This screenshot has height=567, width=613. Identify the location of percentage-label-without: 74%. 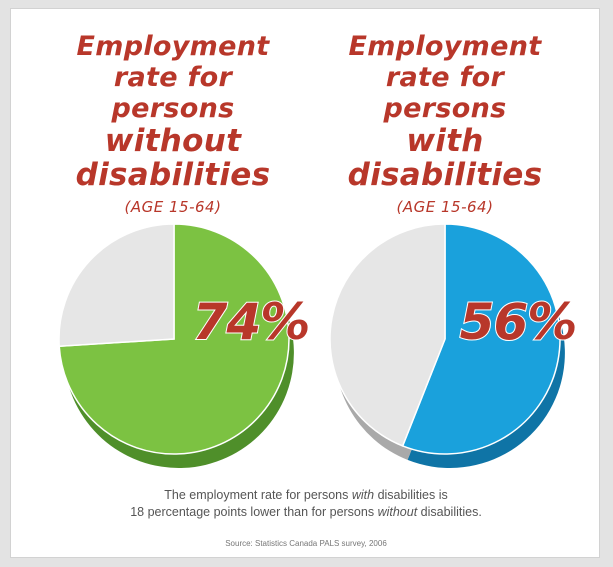
(251, 322).